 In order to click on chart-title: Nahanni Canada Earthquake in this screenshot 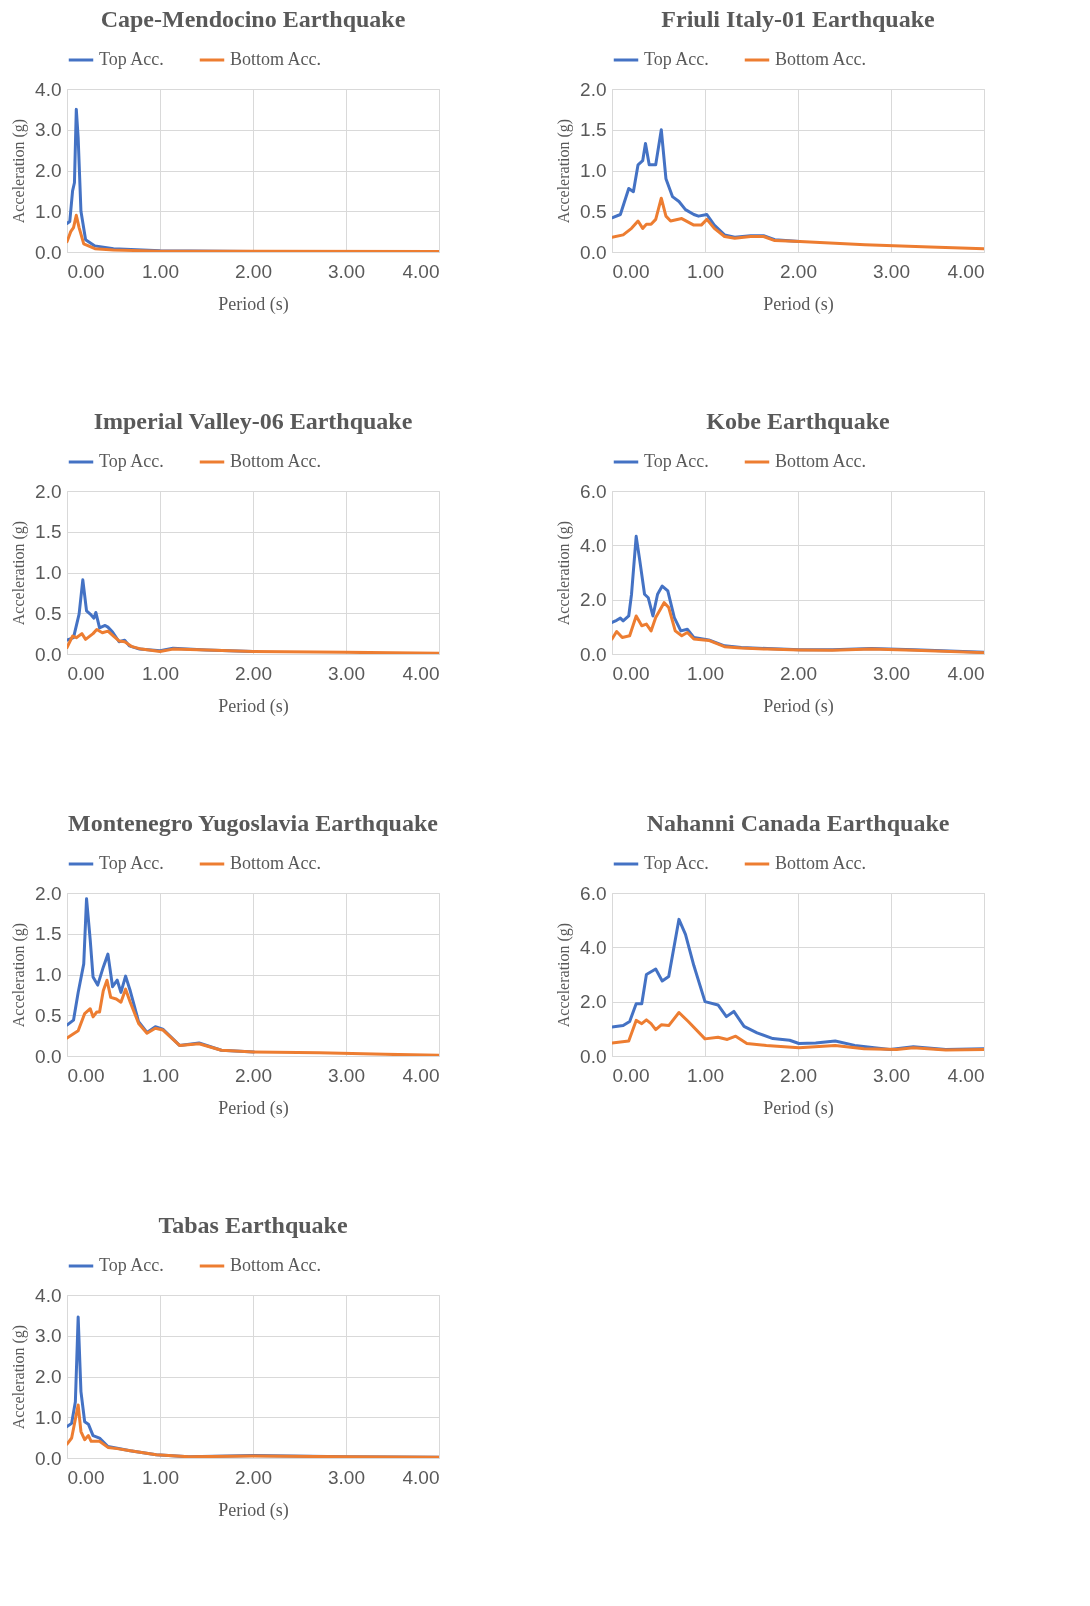, I will do `click(798, 823)`.